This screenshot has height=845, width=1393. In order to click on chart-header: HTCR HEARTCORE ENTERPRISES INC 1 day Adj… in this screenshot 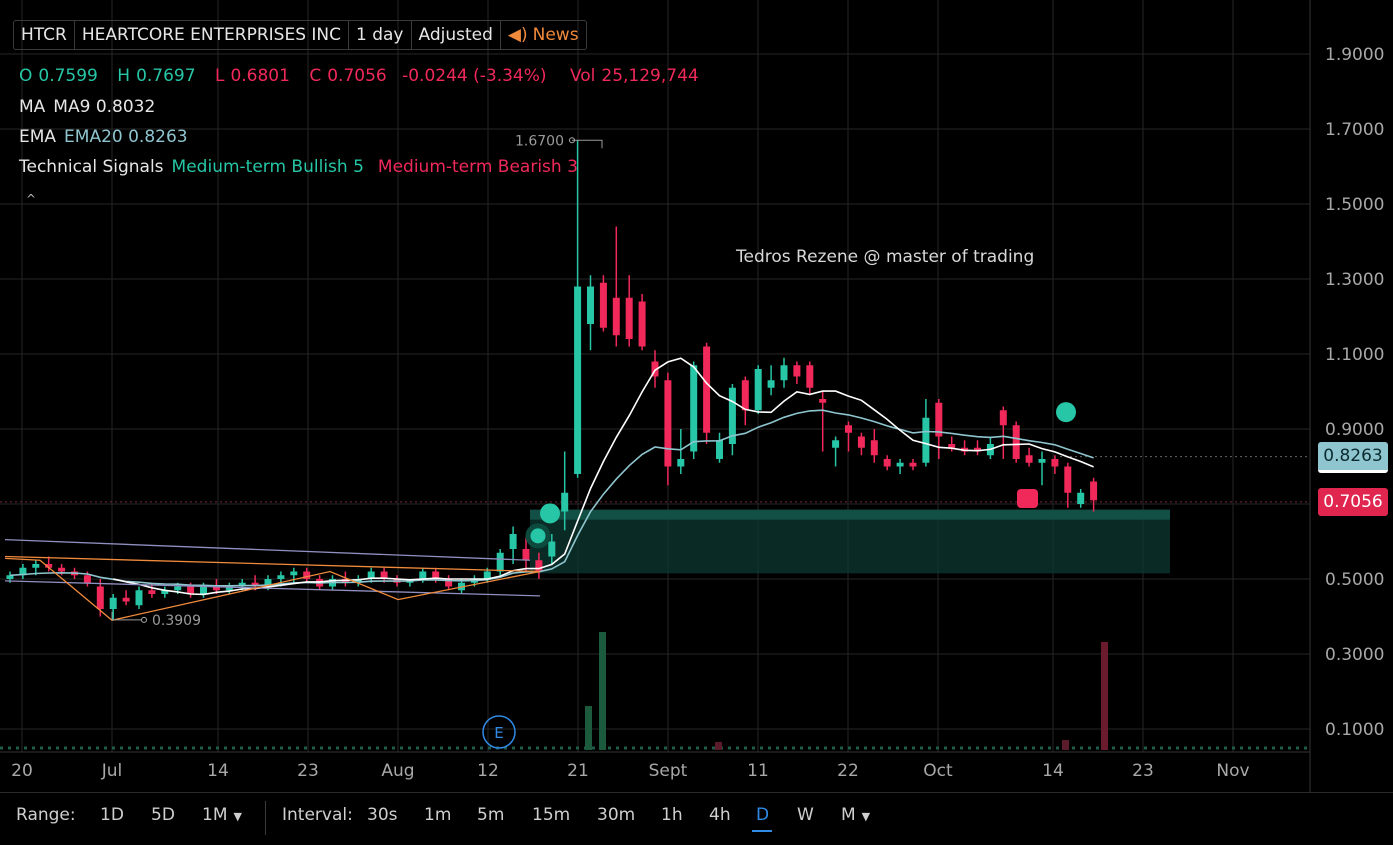, I will do `click(300, 35)`.